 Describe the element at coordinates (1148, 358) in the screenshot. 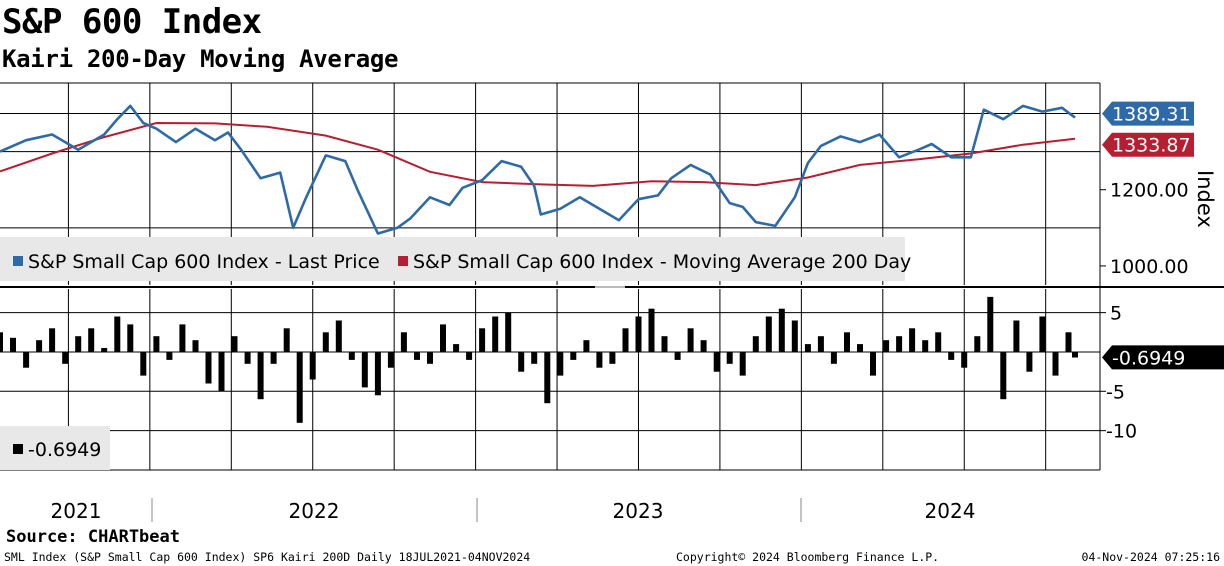

I see `last-value-tag-kairi-text: -0.6949` at that location.